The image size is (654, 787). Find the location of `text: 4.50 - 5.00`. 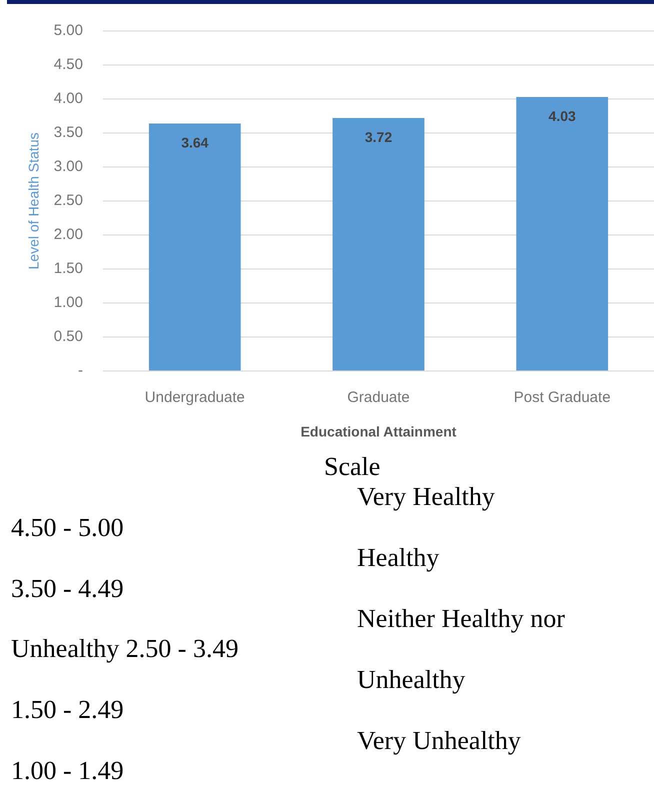

text: 4.50 - 5.00 is located at coordinates (67, 527).